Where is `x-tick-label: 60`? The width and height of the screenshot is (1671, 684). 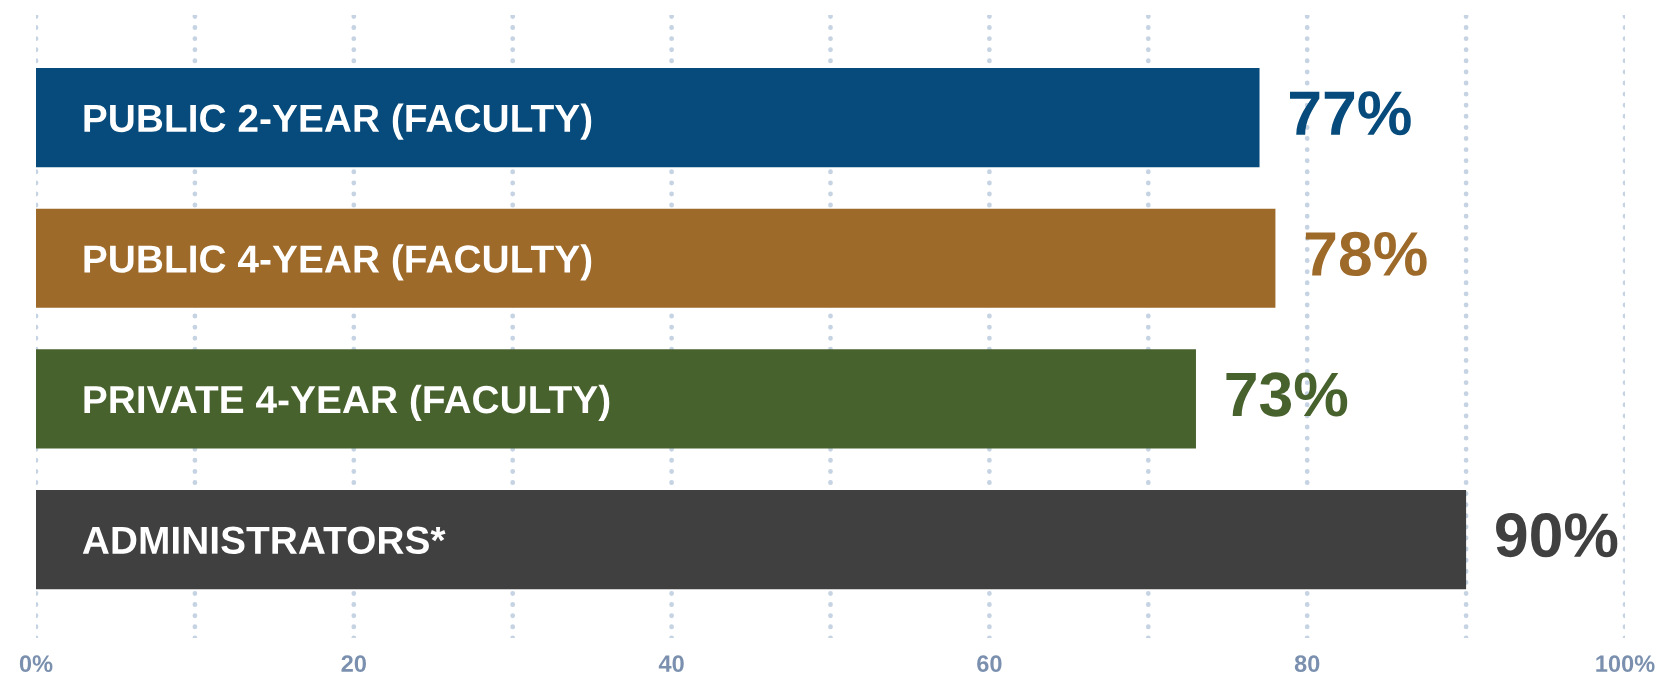 x-tick-label: 60 is located at coordinates (989, 664).